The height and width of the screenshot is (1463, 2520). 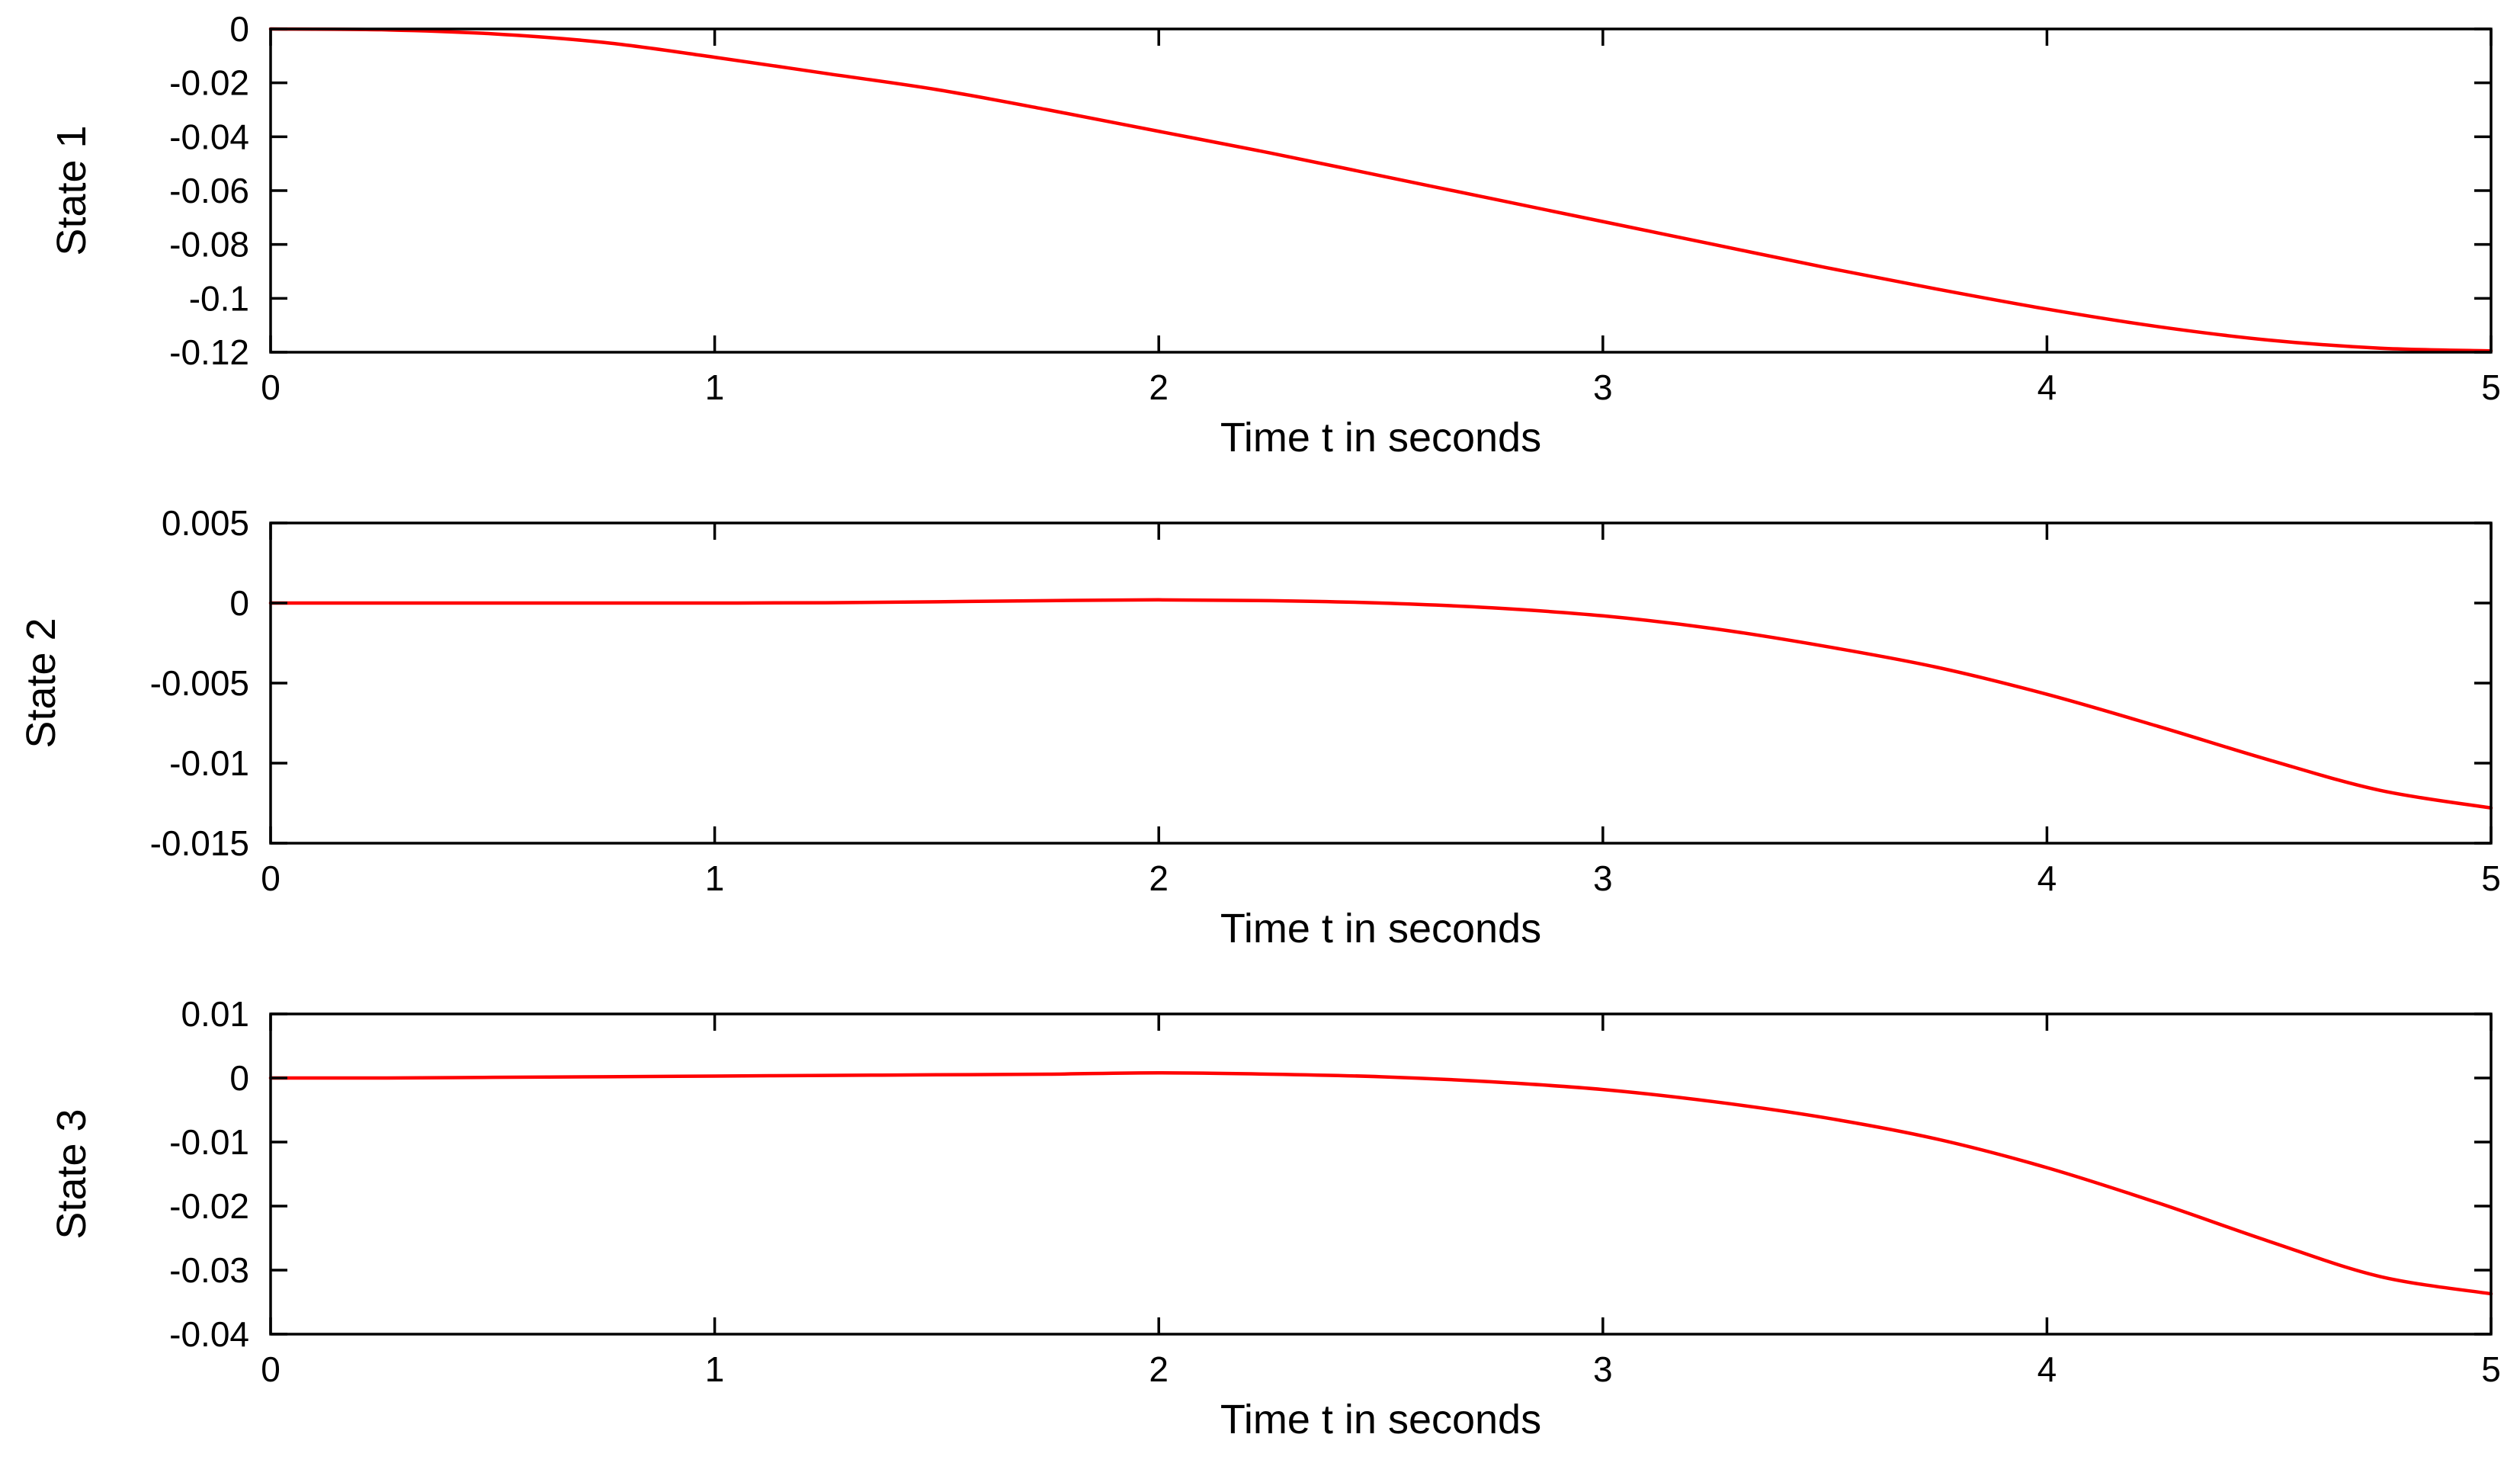 What do you see at coordinates (199, 683) in the screenshot?
I see `y-tick-label: -0.005` at bounding box center [199, 683].